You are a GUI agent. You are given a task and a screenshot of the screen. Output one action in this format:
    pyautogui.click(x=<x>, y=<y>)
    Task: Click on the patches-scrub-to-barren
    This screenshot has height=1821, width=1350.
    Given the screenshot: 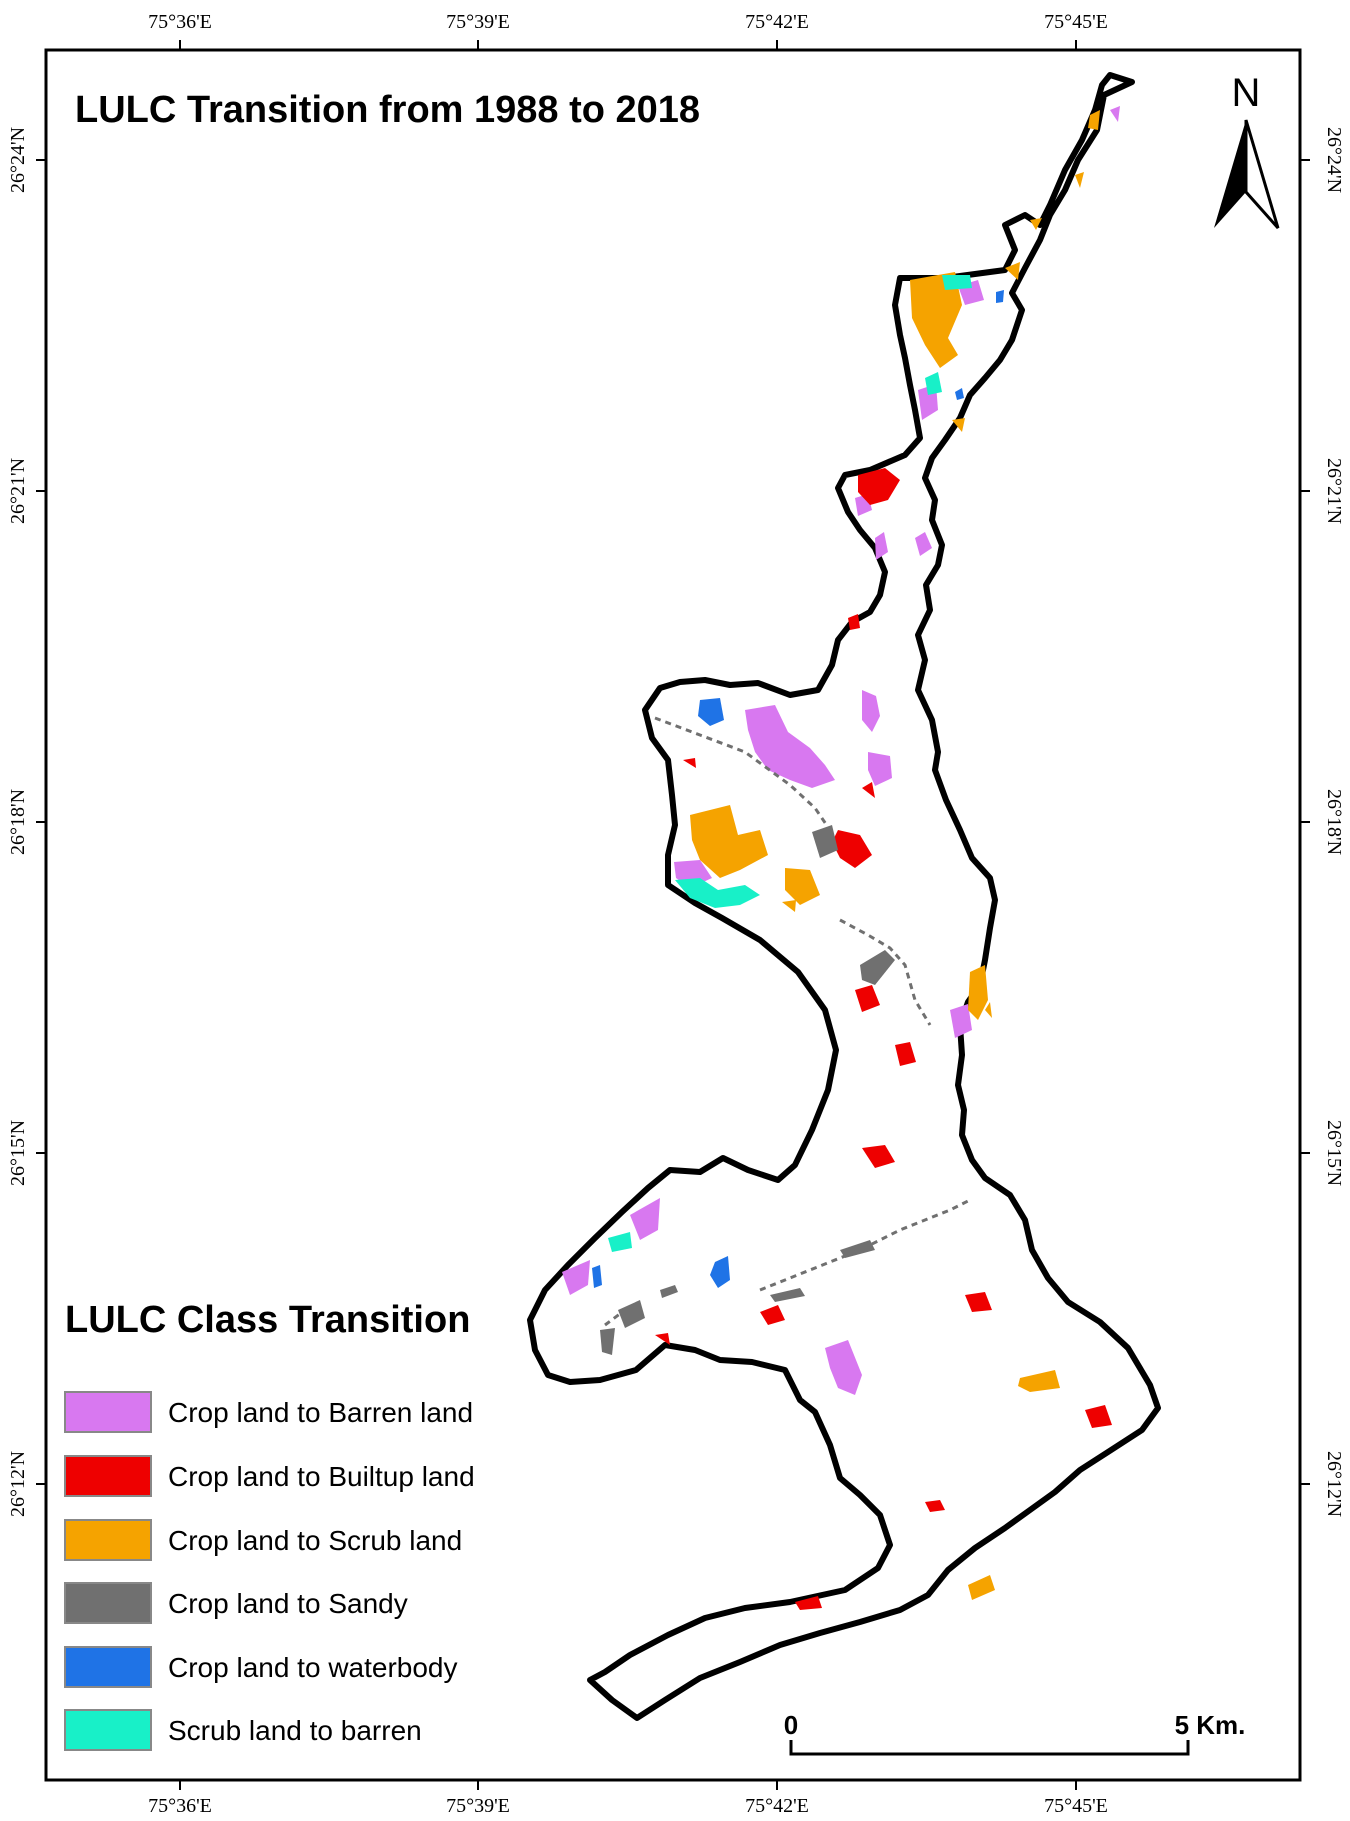 What is the action you would take?
    pyautogui.click(x=790, y=763)
    